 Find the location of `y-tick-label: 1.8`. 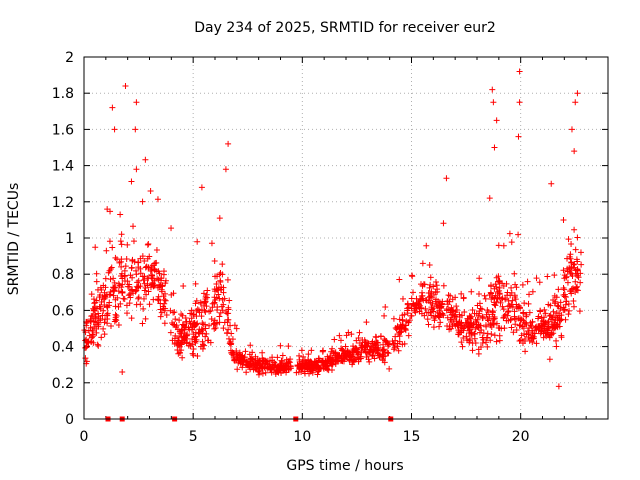

y-tick-label: 1.8 is located at coordinates (63, 94).